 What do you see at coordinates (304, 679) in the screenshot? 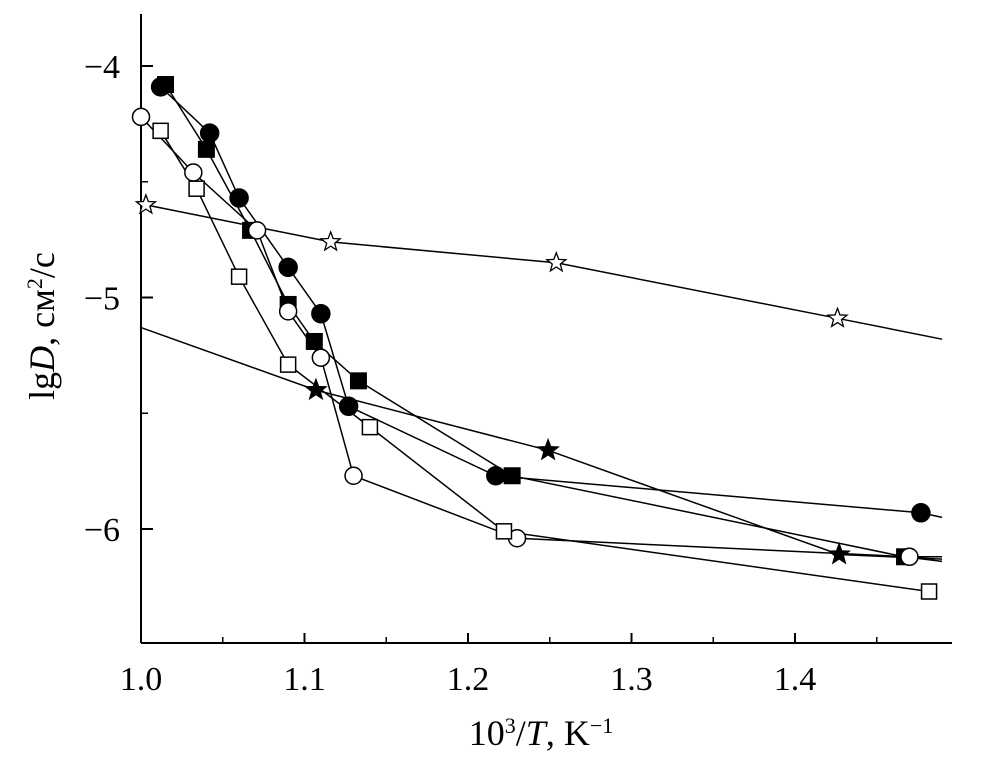
I see `x-tick-label: 1.1` at bounding box center [304, 679].